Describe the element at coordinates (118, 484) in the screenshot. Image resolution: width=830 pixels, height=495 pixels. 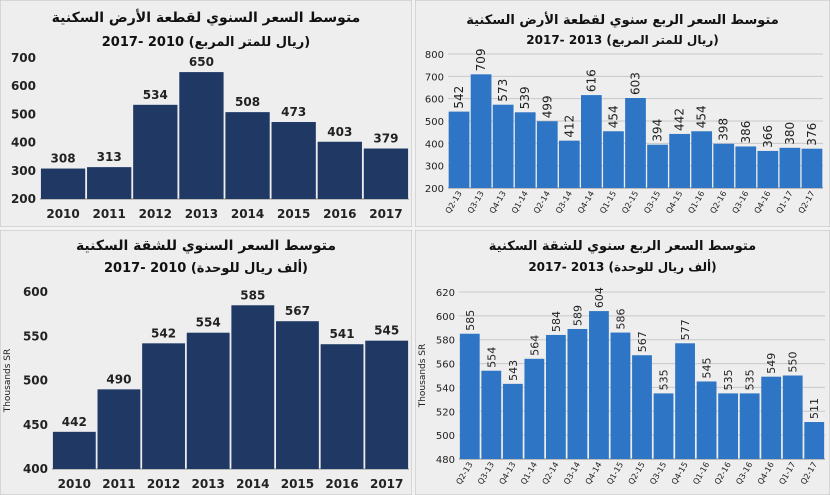
I see `x-tick-label: 2011` at that location.